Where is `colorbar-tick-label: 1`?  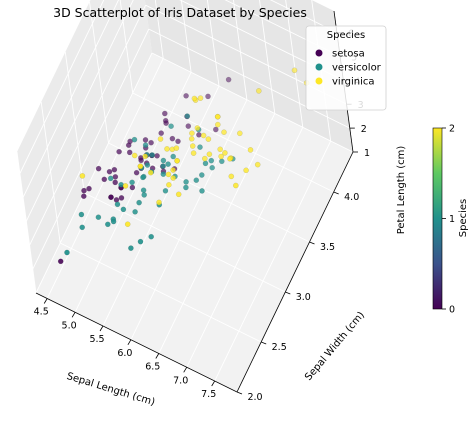
colorbar-tick-label: 1 is located at coordinates (452, 219).